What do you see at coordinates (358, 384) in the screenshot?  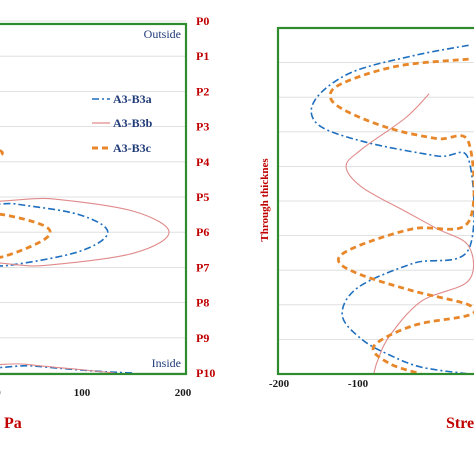 I see `right-x-tick-label: -100` at bounding box center [358, 384].